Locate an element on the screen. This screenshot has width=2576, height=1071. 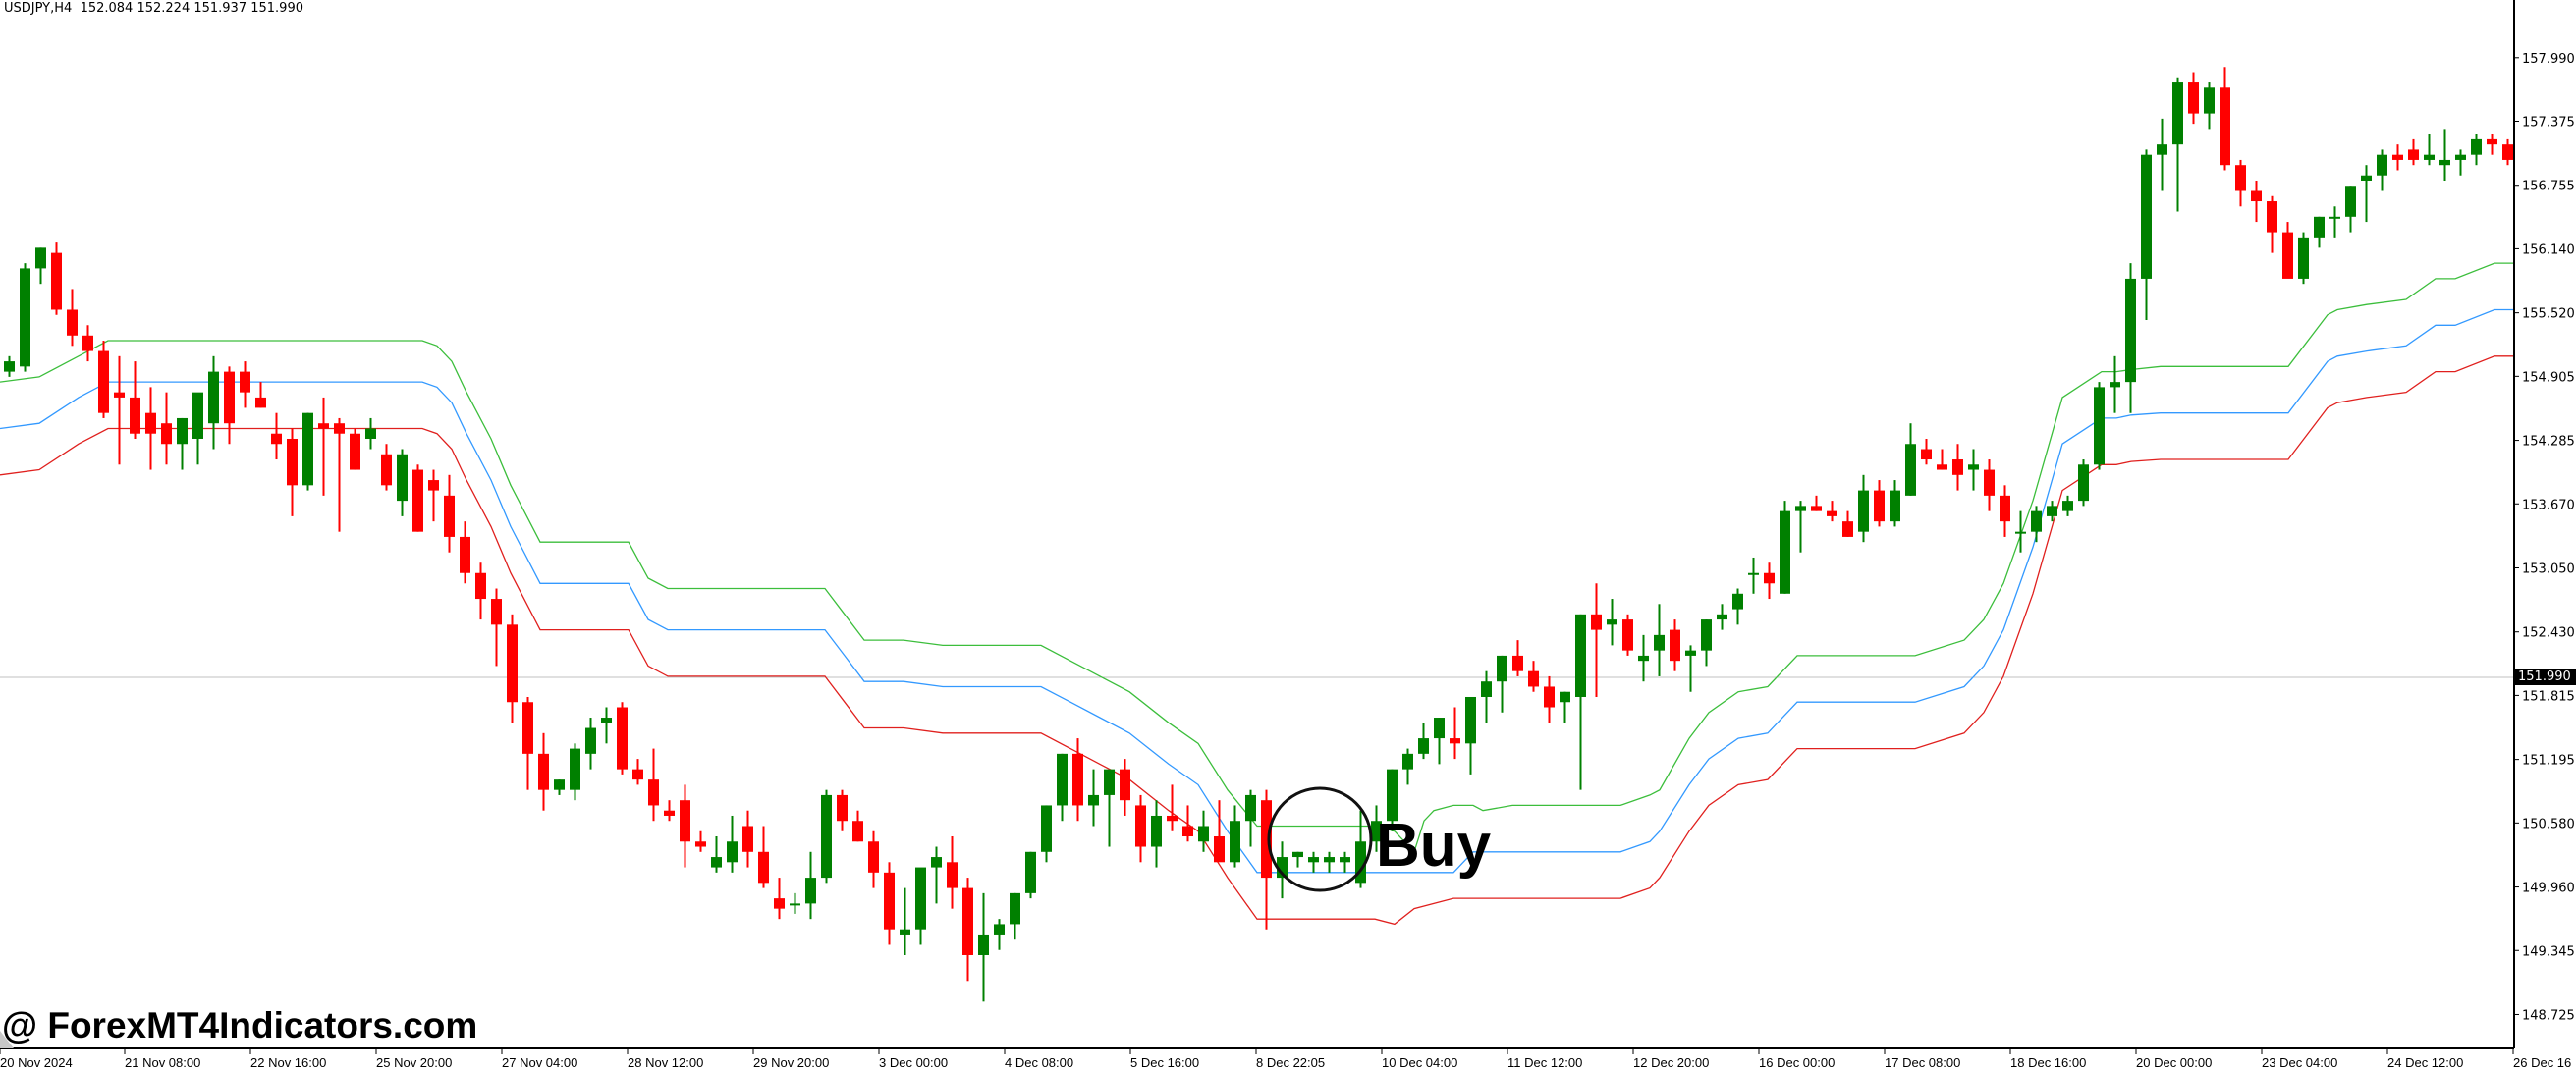
corner-marker is located at coordinates (7, 1039).